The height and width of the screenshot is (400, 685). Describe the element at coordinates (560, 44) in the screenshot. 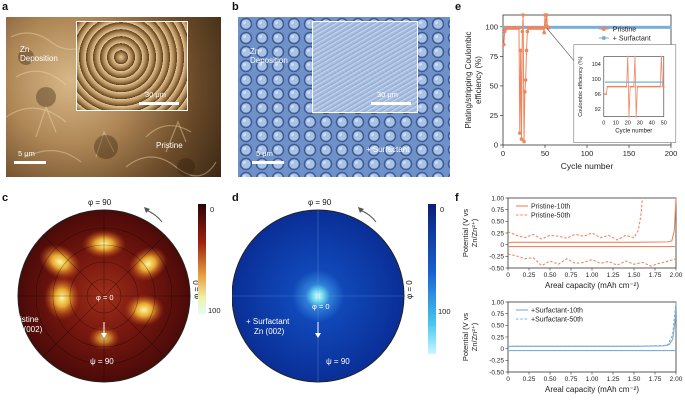

I see `inset-connector` at that location.